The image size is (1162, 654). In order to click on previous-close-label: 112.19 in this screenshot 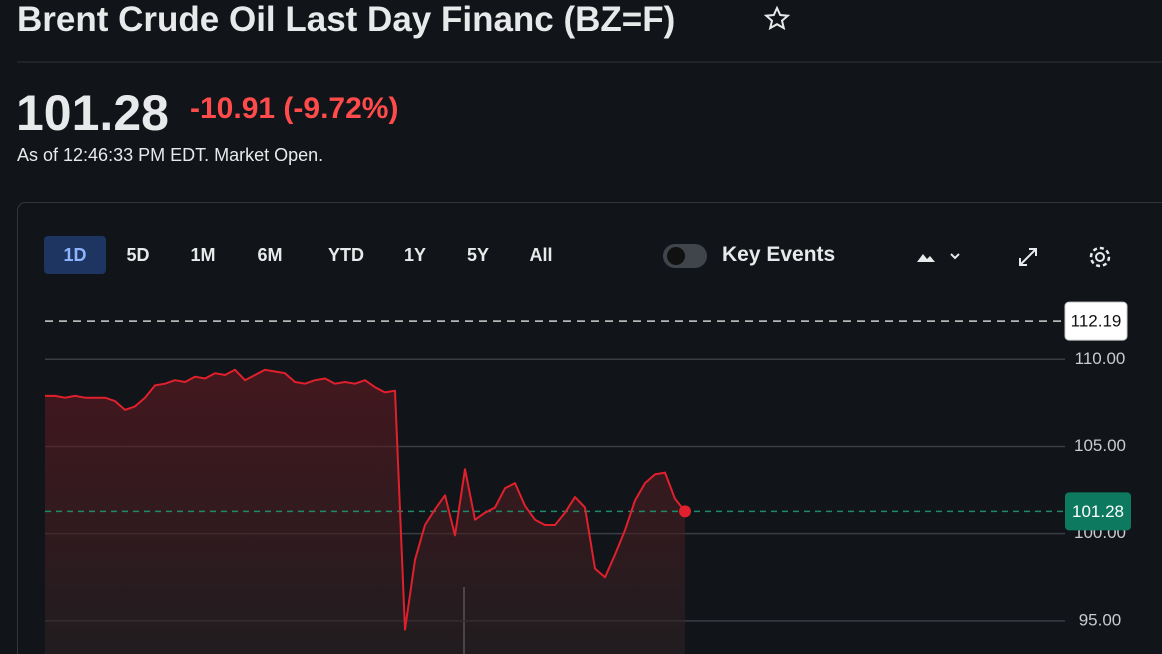, I will do `click(1096, 321)`.